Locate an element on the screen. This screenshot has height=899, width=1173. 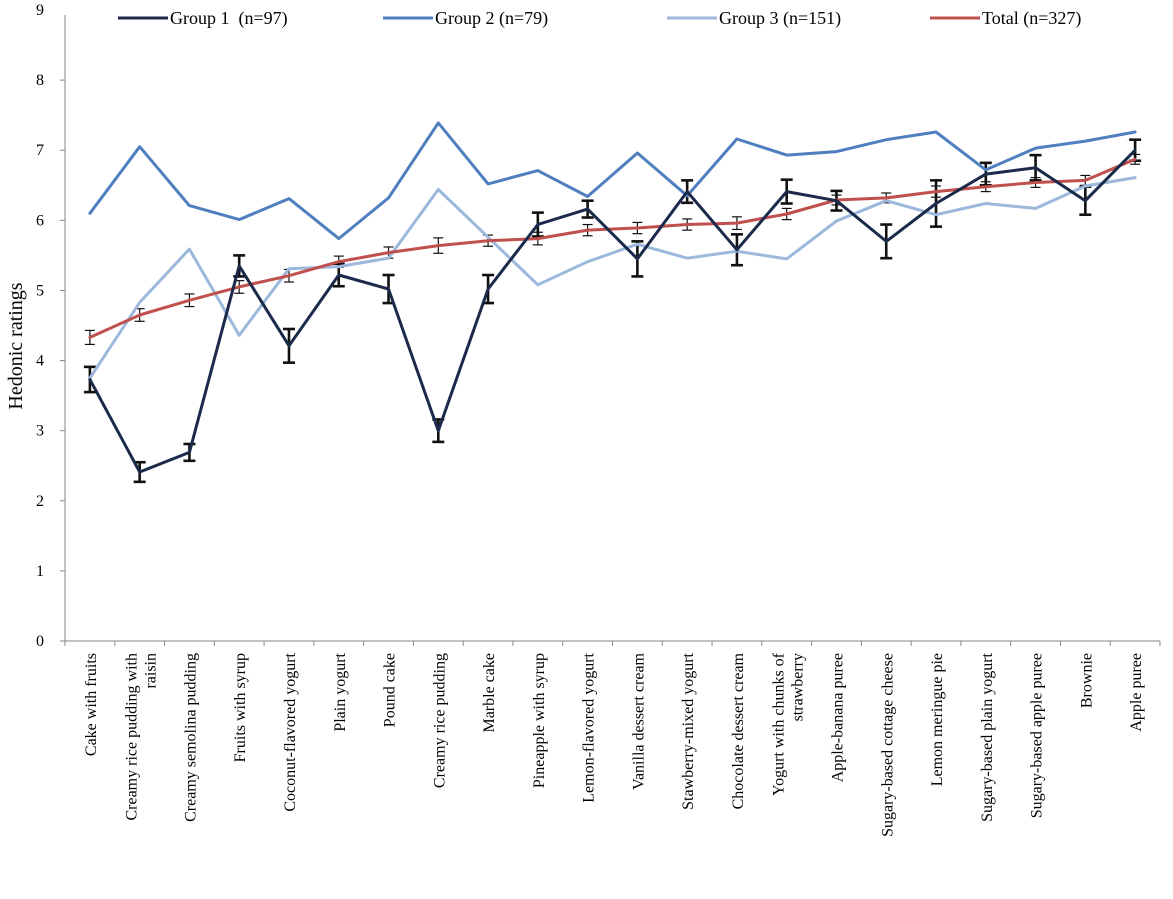
x-category-label-creamy-rice-pudding: Creamy rice pudding is located at coordinates (439, 720).